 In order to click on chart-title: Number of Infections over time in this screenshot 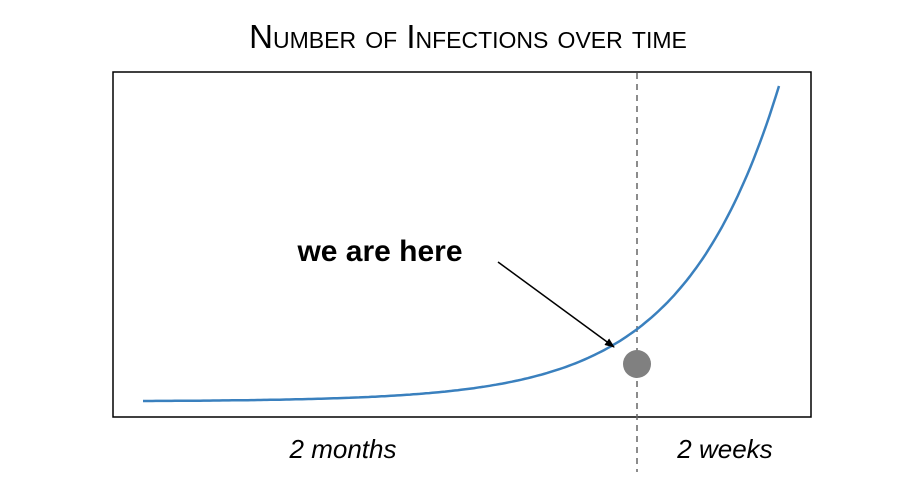, I will do `click(468, 36)`.